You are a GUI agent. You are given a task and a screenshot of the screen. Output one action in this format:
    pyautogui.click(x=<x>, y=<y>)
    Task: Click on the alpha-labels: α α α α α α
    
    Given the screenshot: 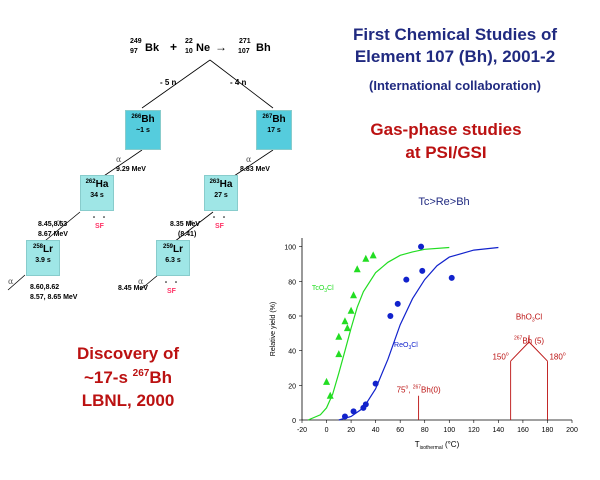 What is the action you would take?
    pyautogui.click(x=130, y=220)
    